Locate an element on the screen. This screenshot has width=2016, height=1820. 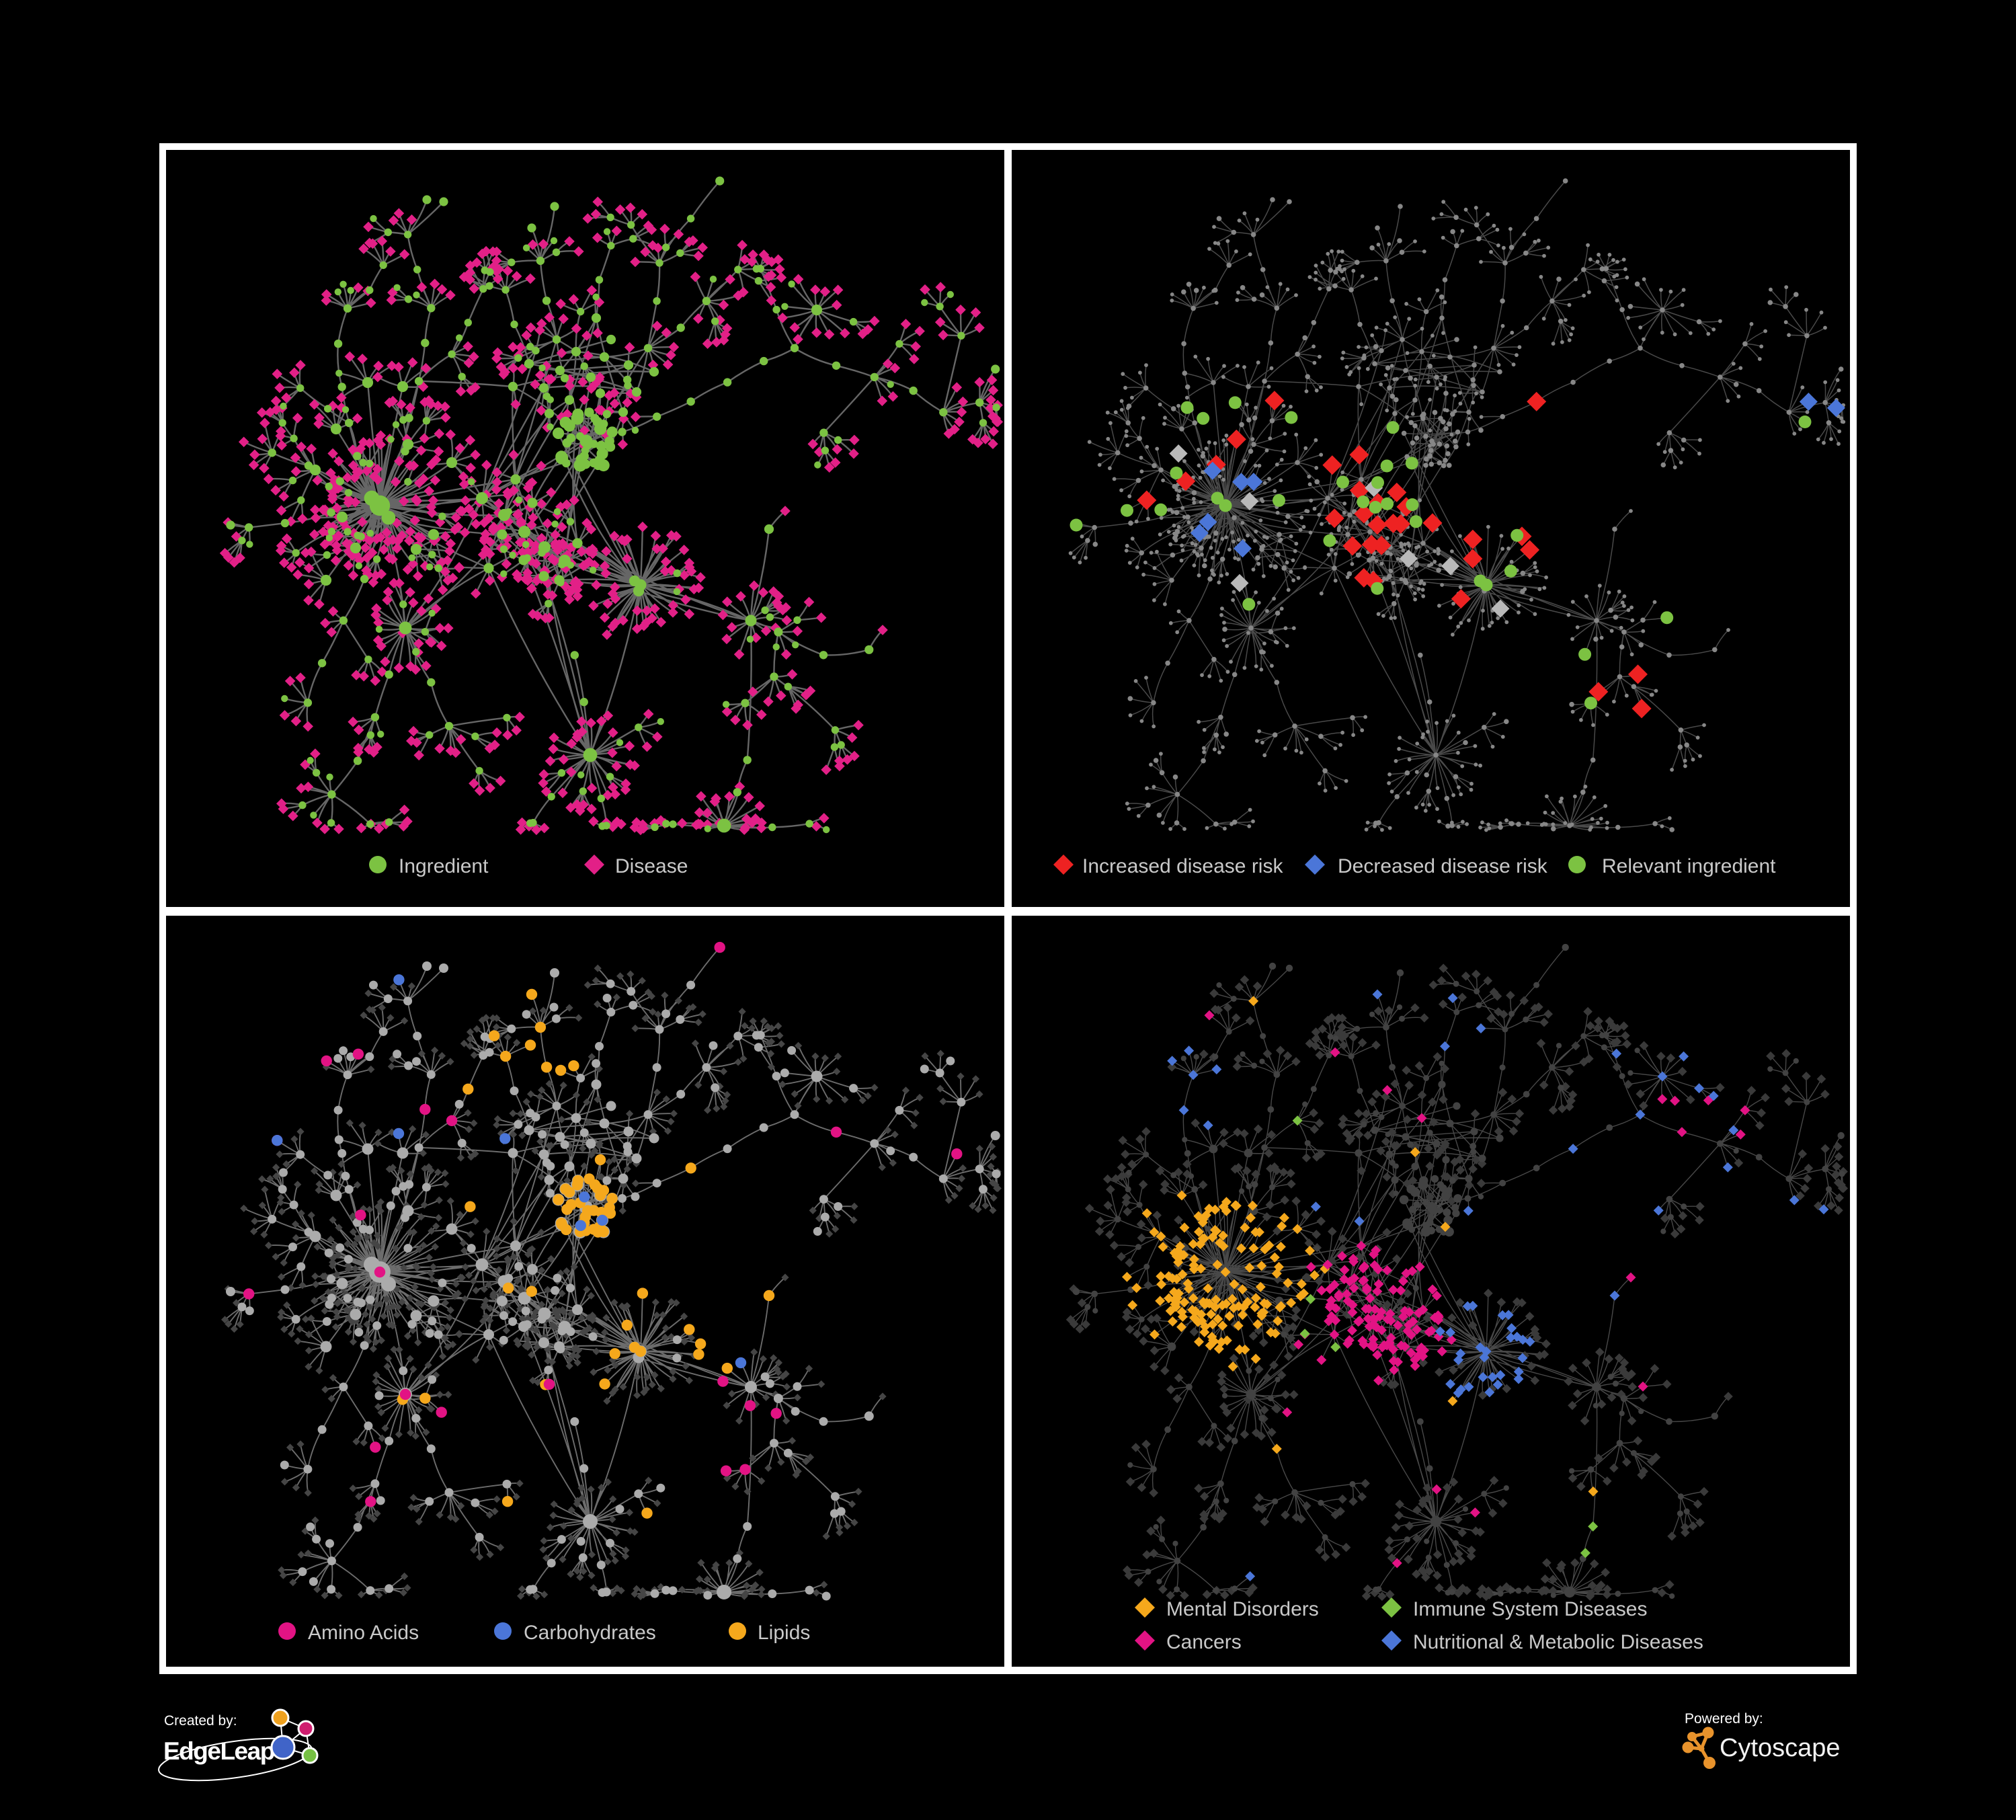
svg-text: Cancers is located at coordinates (1204, 1642).